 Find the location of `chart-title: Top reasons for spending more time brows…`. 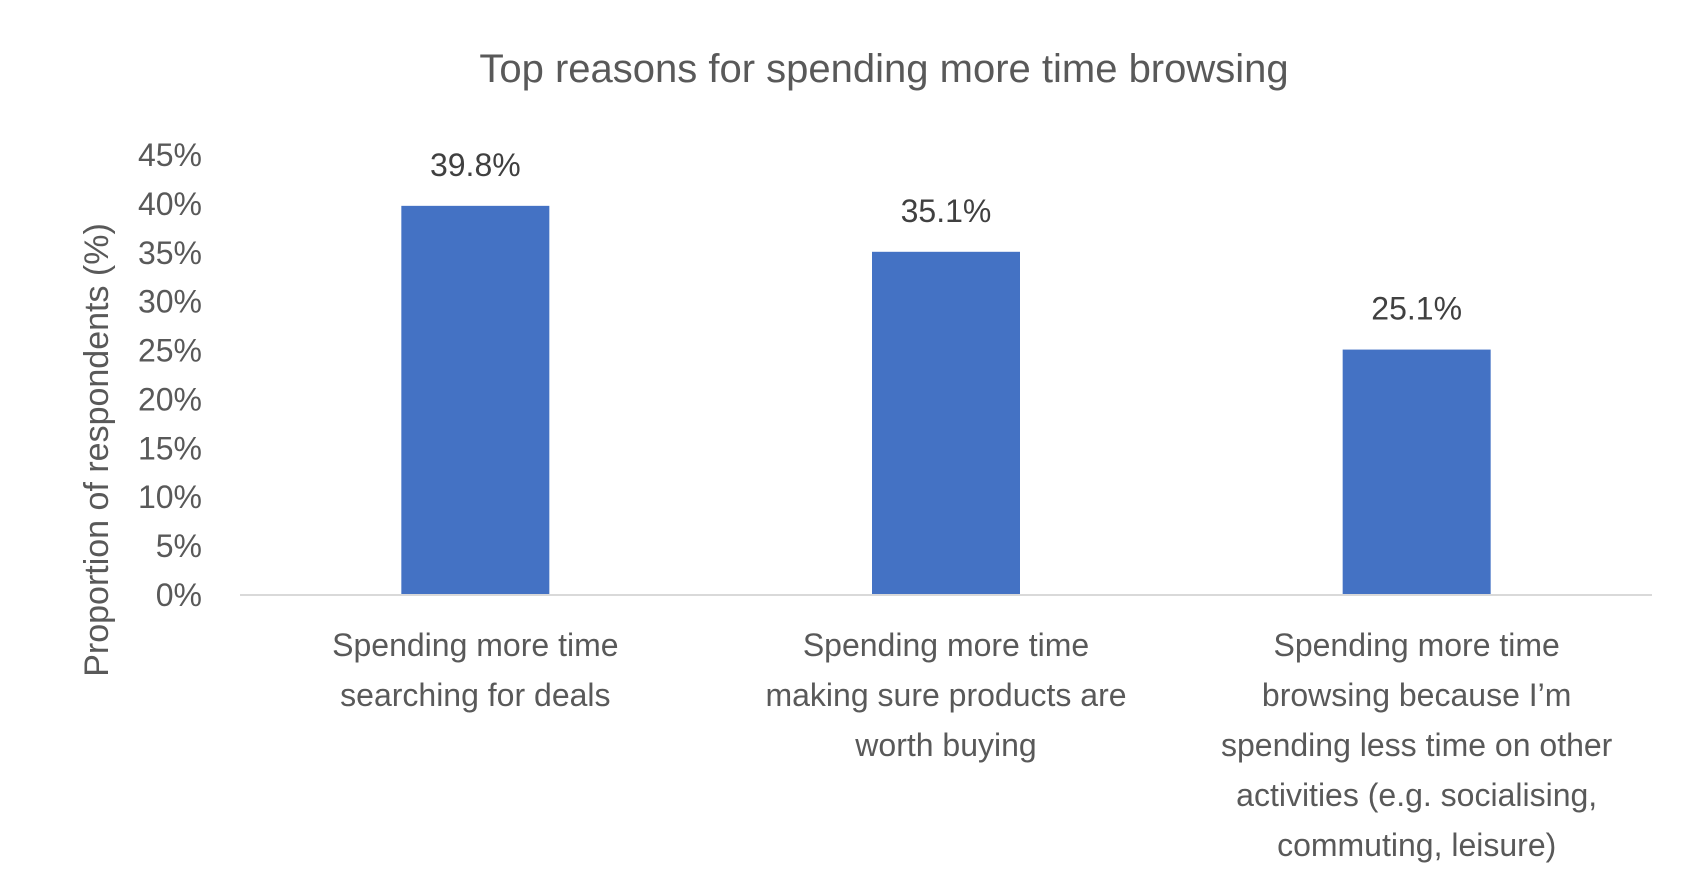

chart-title: Top reasons for spending more time brows… is located at coordinates (883, 69).